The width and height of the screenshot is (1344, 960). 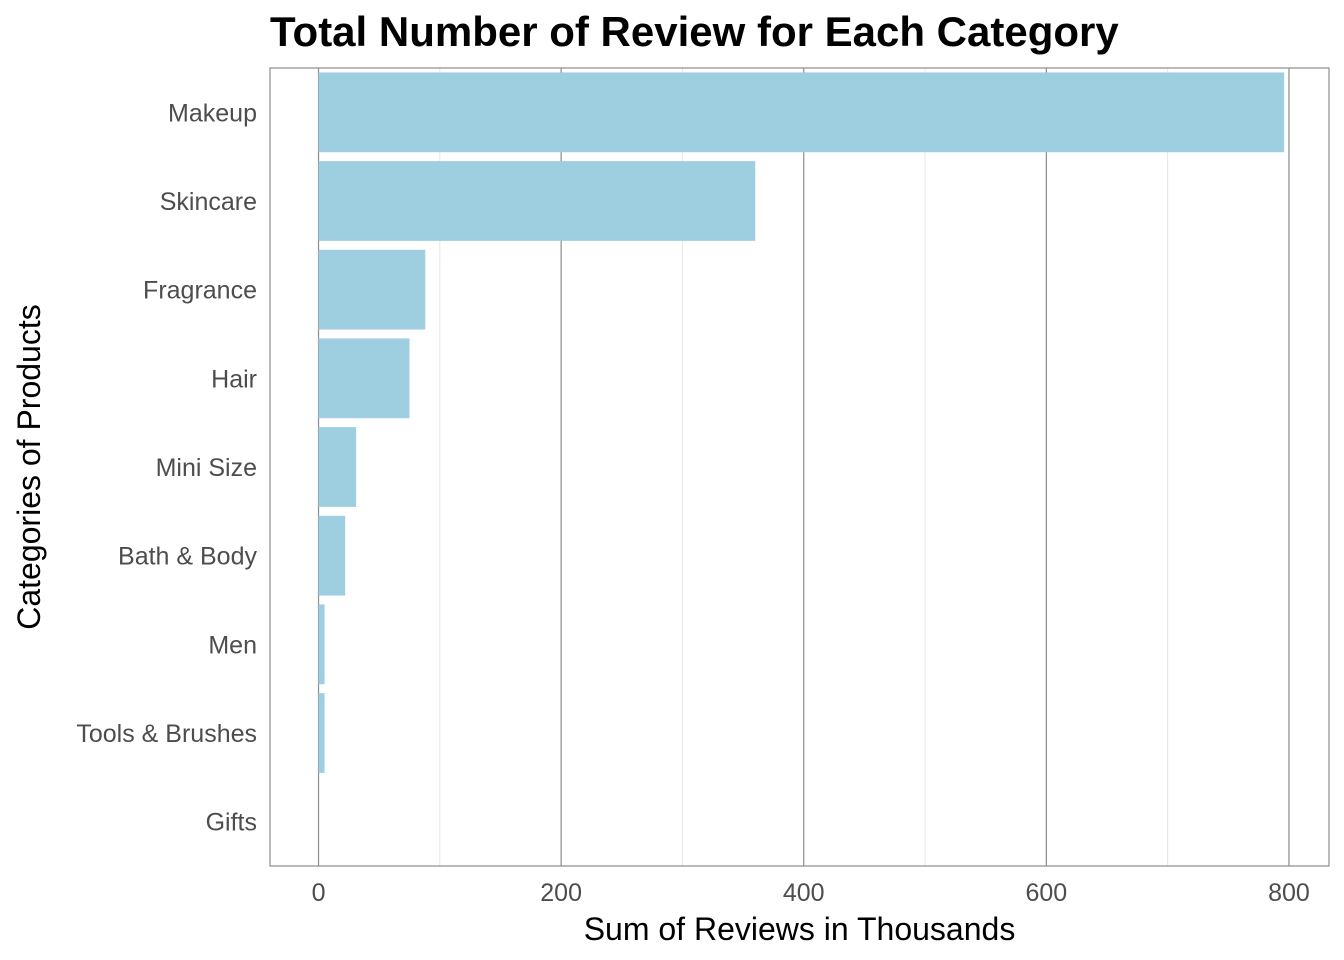 I want to click on x-tick-label: 800, so click(x=1289, y=893).